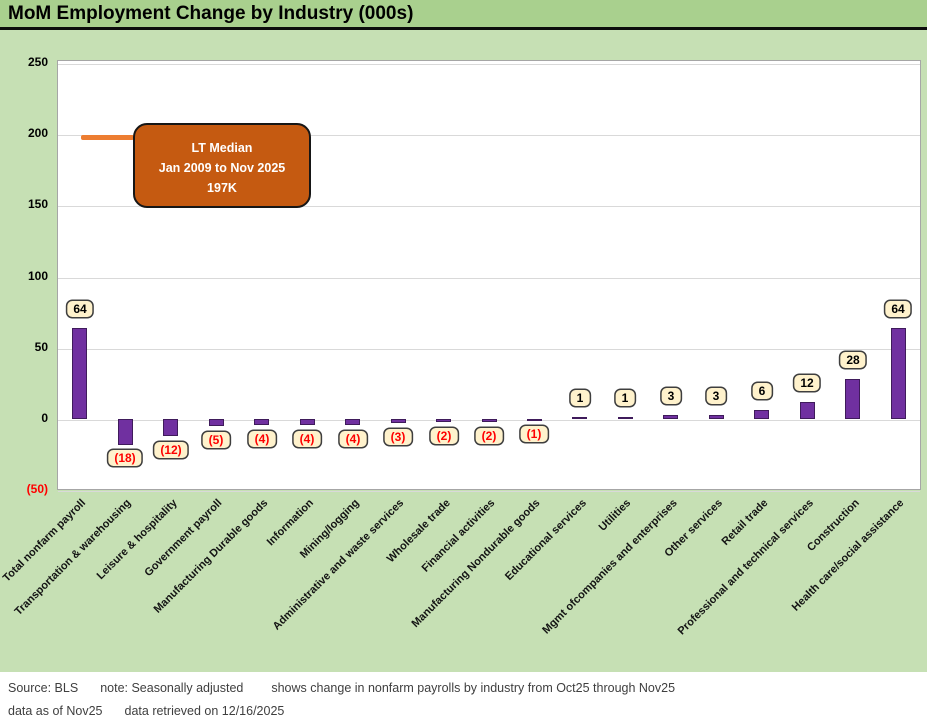  I want to click on chart-title: MoM Employment Change by Industry (000s), so click(211, 13).